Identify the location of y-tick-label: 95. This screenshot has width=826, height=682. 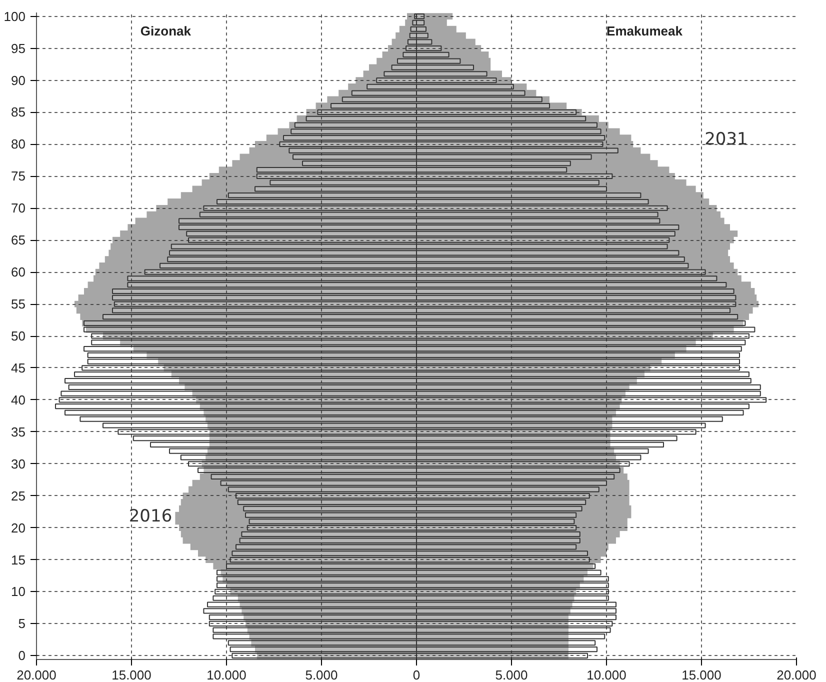
(18, 48).